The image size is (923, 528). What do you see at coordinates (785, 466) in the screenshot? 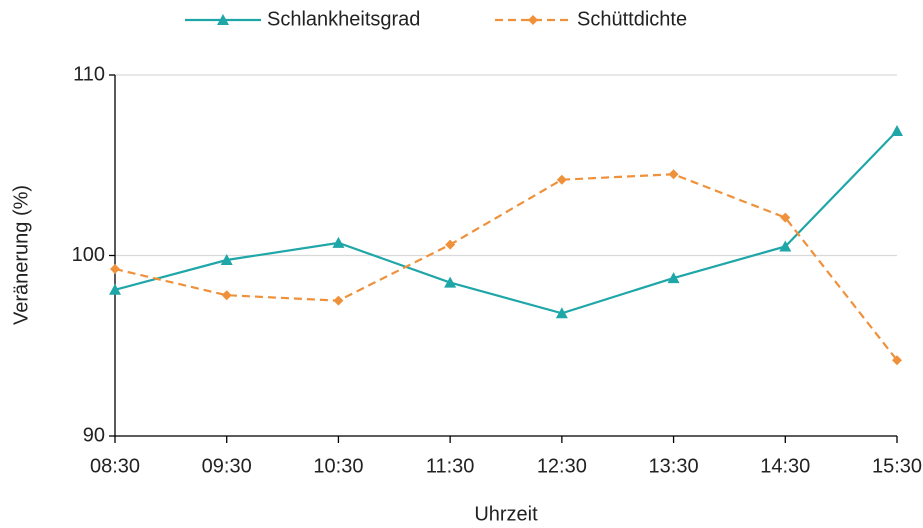
I see `x-tick-label: 14:30` at bounding box center [785, 466].